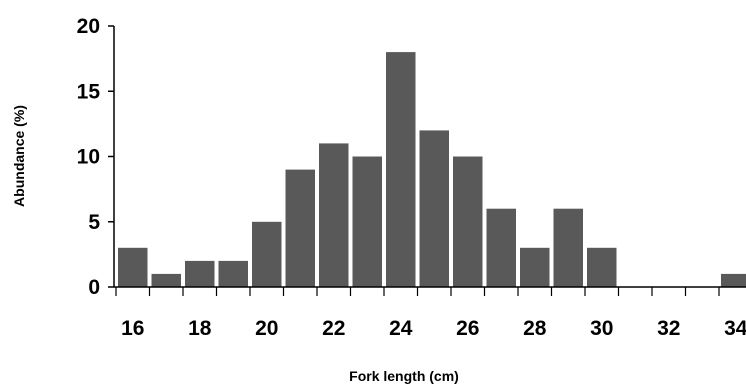 This screenshot has height=388, width=746. I want to click on y-axis-title: Abundance (%), so click(19, 156).